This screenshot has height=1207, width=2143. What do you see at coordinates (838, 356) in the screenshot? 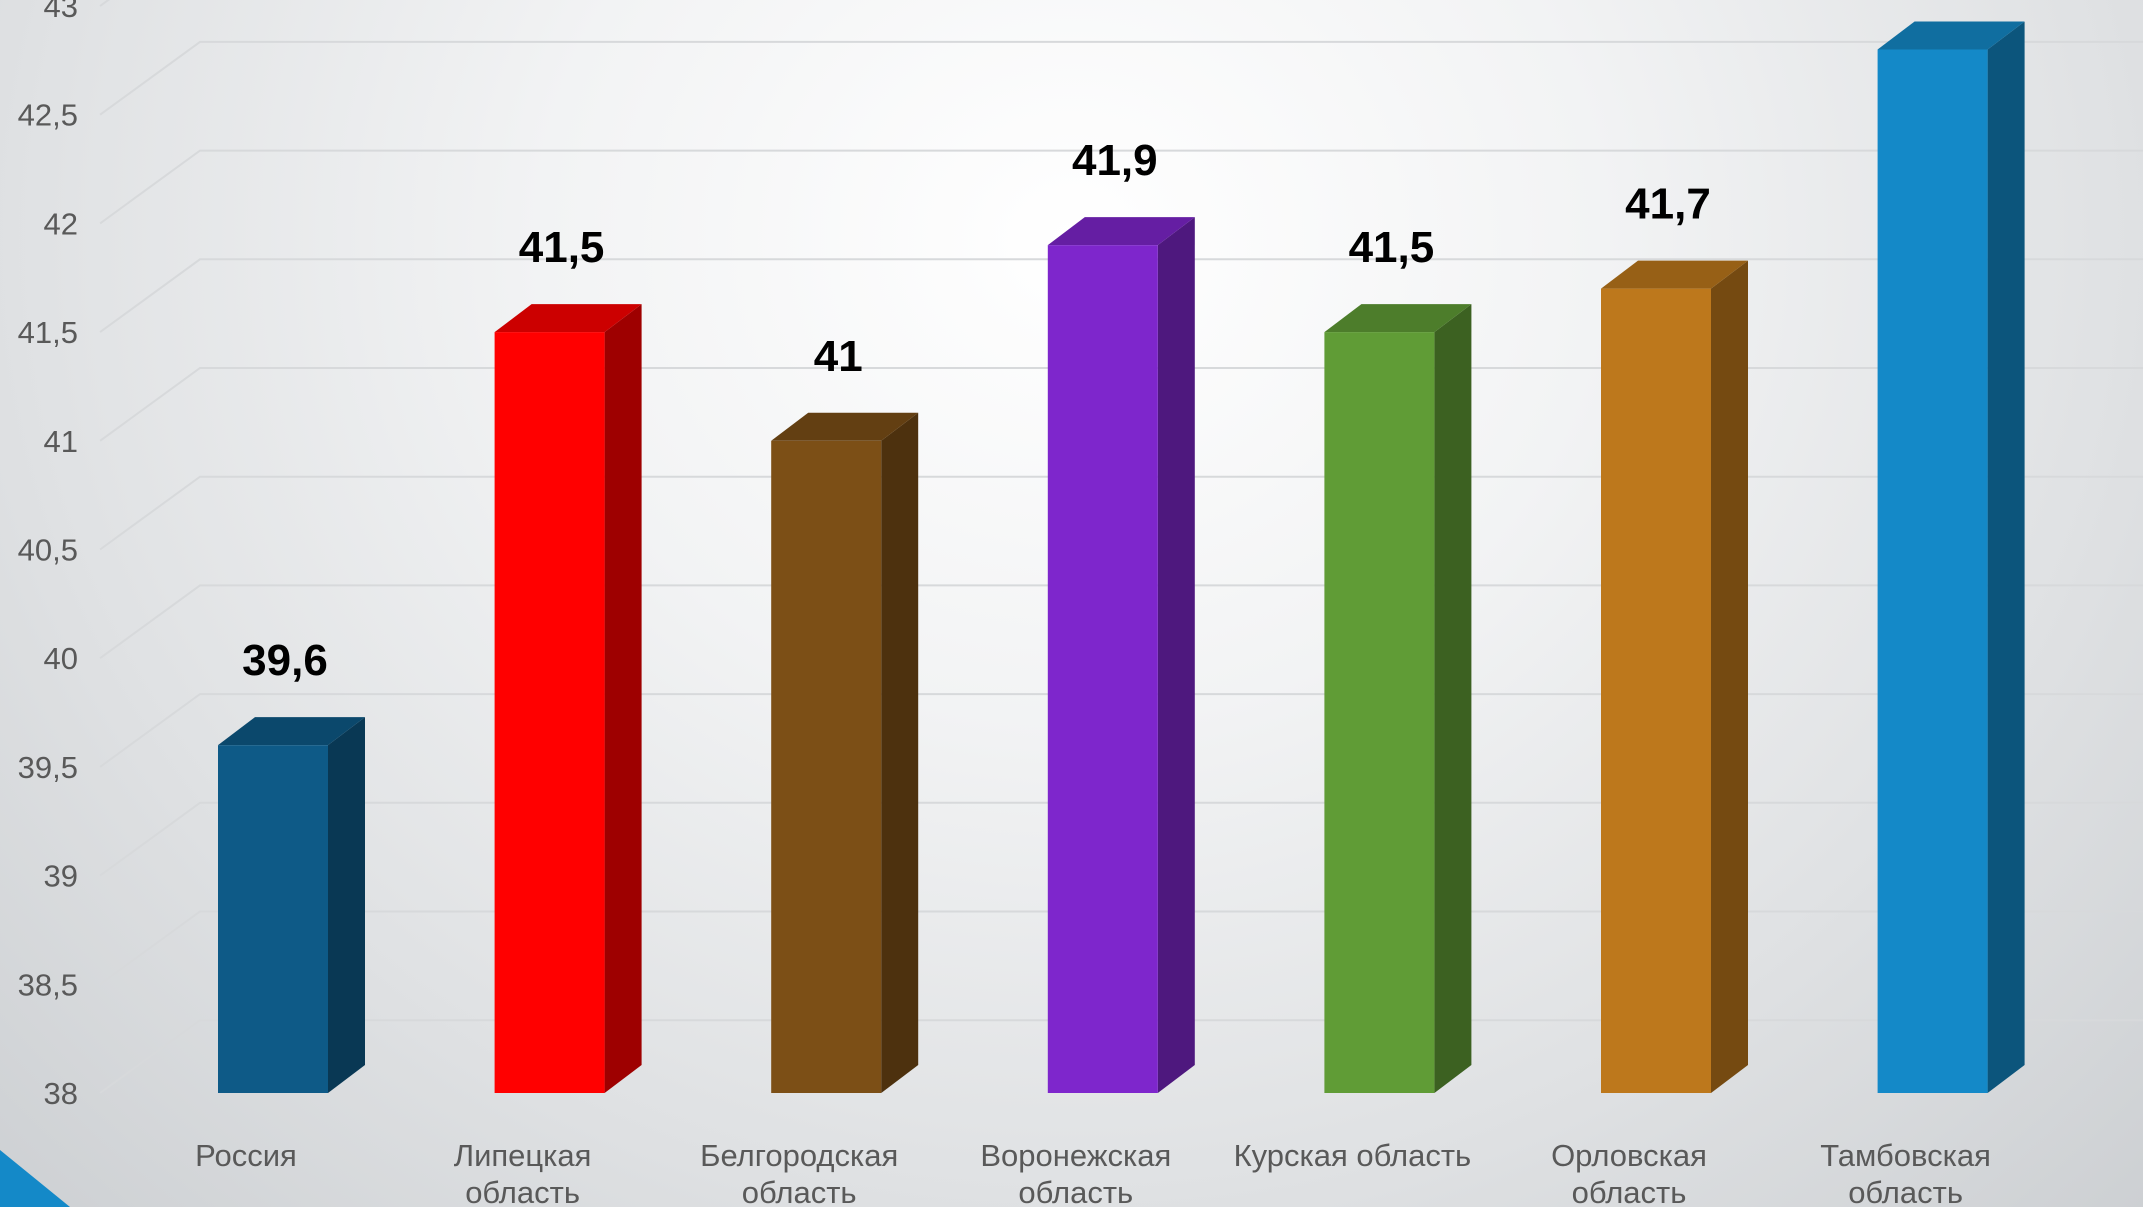
I see `data-label: 41` at bounding box center [838, 356].